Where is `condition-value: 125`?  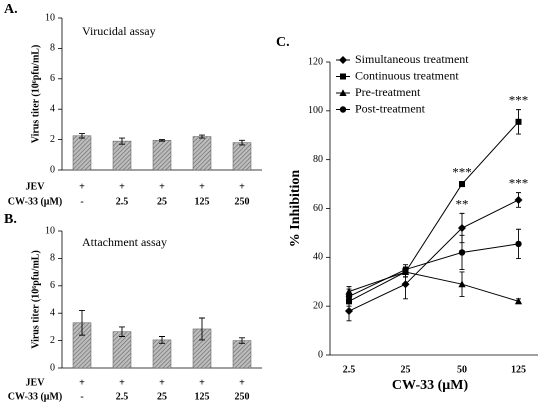 condition-value: 125 is located at coordinates (202, 396).